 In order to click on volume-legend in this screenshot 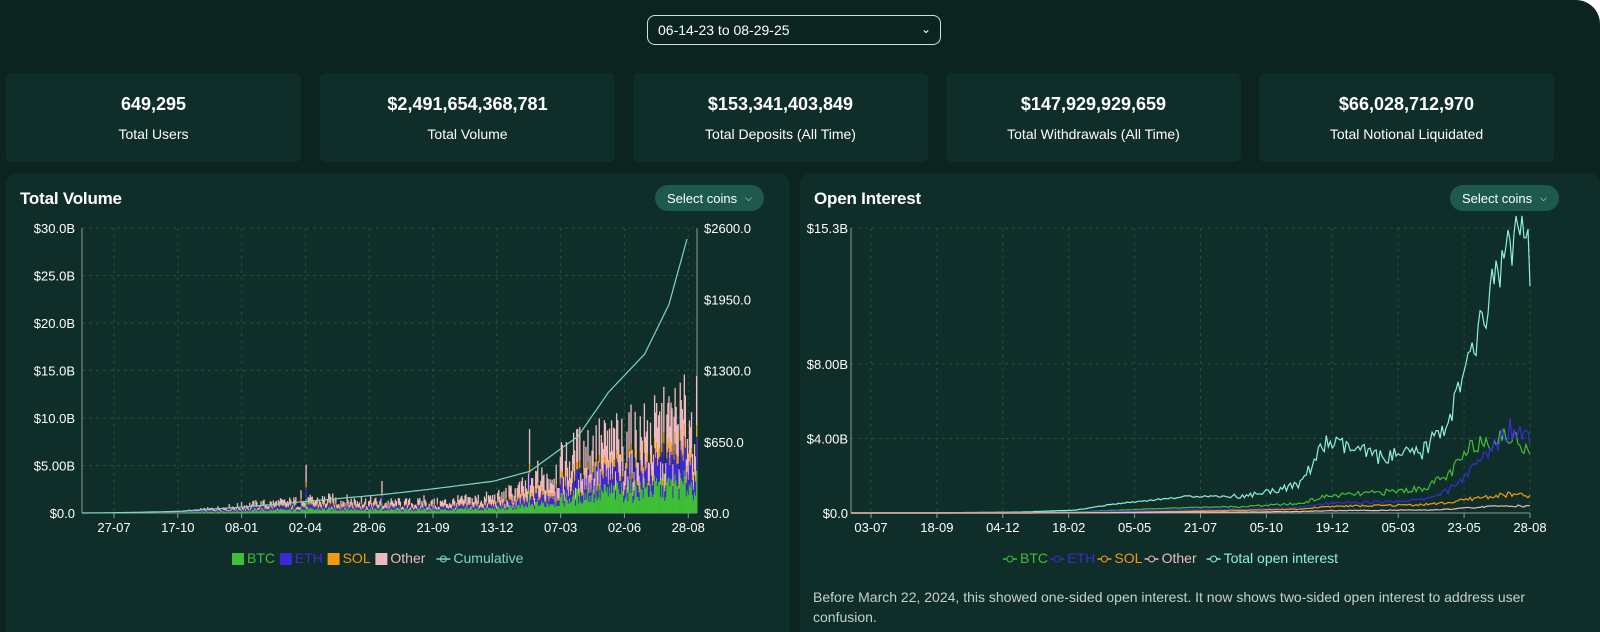, I will do `click(341, 559)`.